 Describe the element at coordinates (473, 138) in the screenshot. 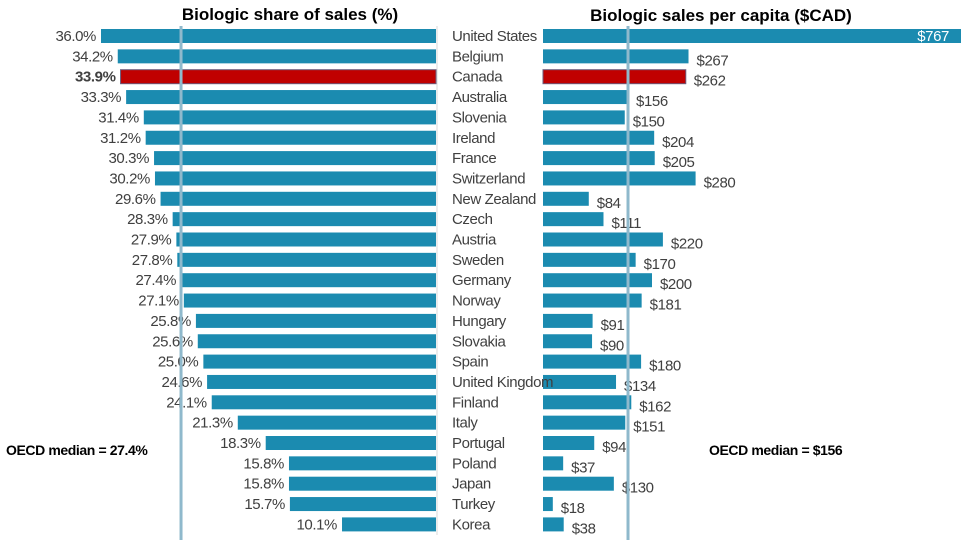

I see `country-label: Ireland` at that location.